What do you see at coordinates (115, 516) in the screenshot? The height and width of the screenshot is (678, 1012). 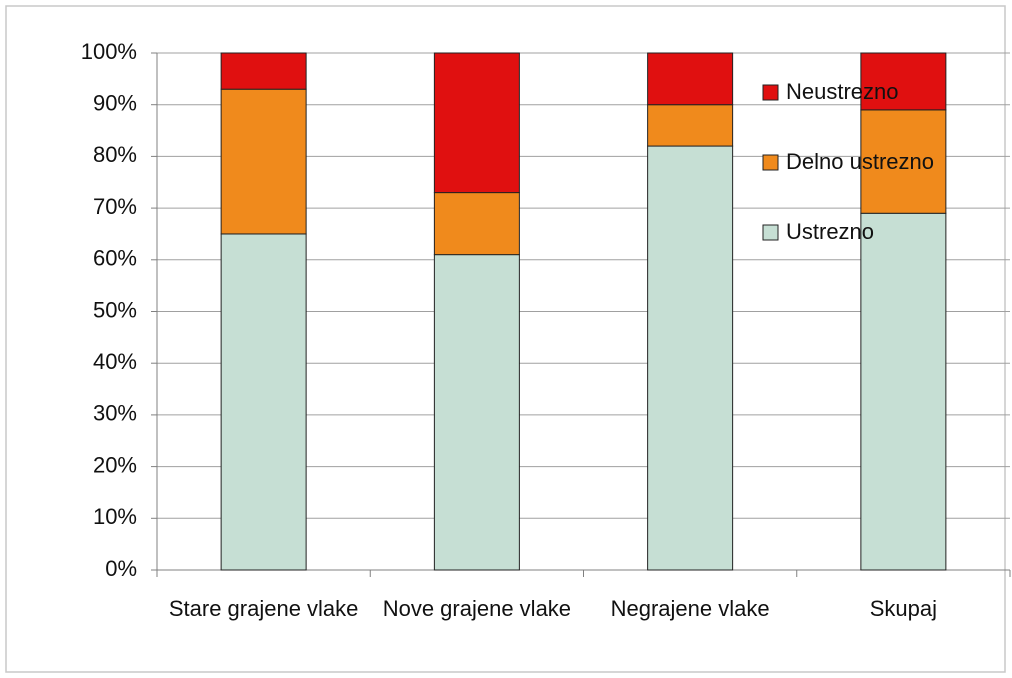 I see `y-tick-label: 10%` at bounding box center [115, 516].